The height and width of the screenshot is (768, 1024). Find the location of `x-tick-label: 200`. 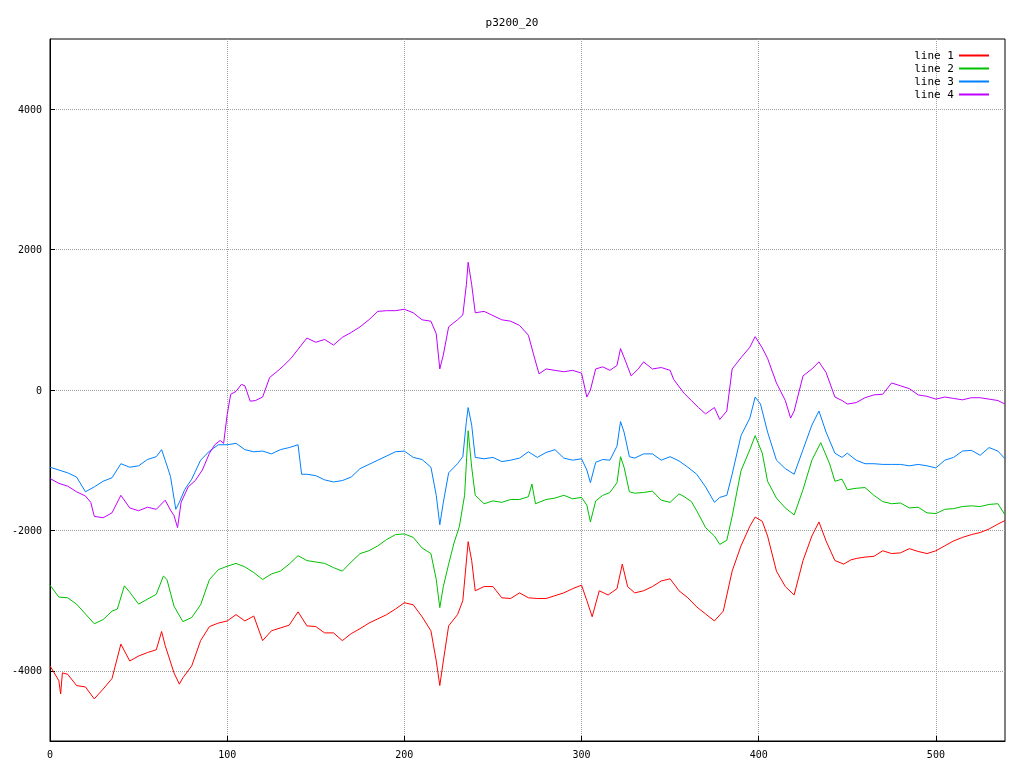

x-tick-label: 200 is located at coordinates (404, 754).